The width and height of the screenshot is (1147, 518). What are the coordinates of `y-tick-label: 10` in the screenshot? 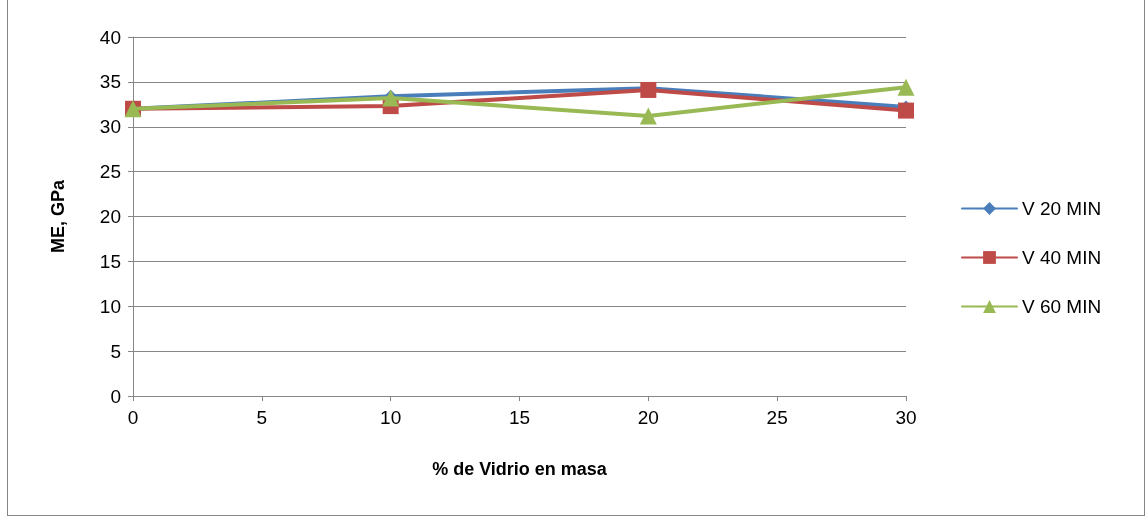 It's located at (110, 306).